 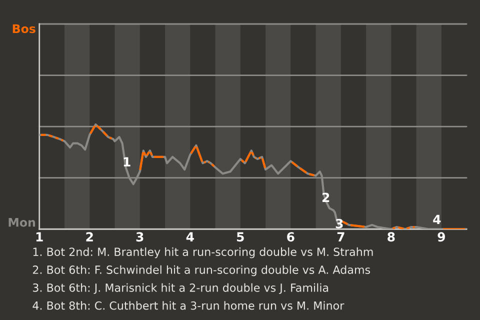 I want to click on text: 4. Bot 8th: C. Cuthbert hit a 3-run home run vs M. Minor, so click(x=188, y=305).